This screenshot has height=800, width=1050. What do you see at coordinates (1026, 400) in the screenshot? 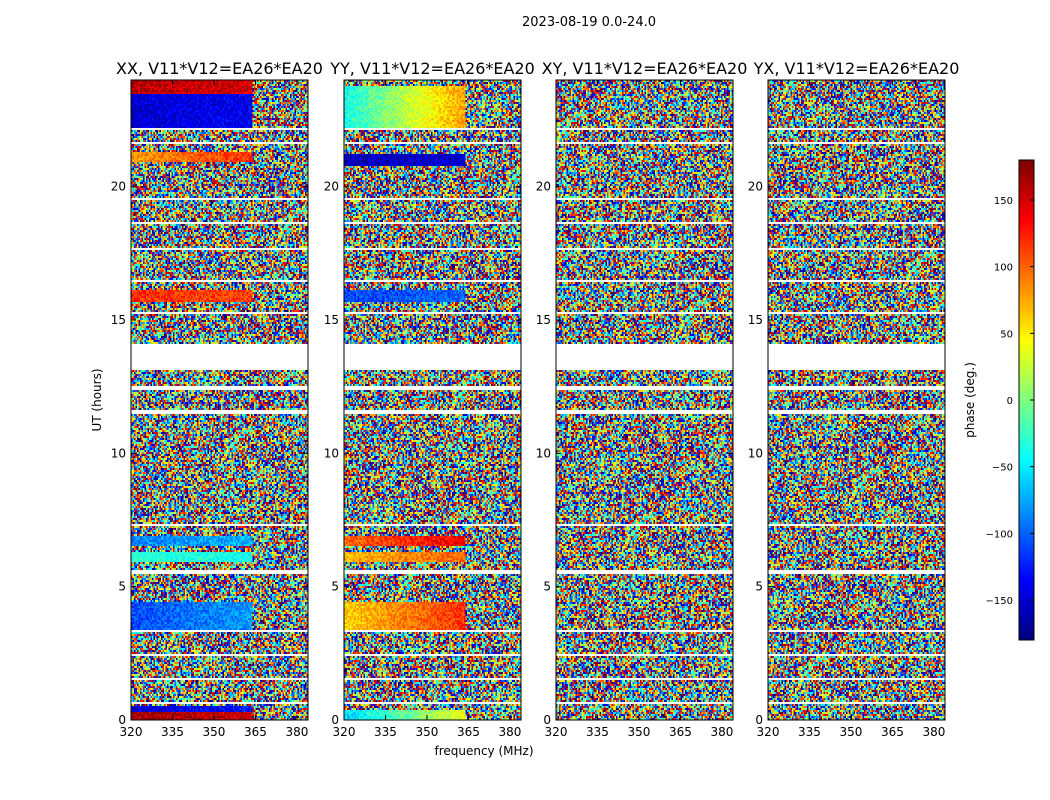
I see `colorbar-gradient` at bounding box center [1026, 400].